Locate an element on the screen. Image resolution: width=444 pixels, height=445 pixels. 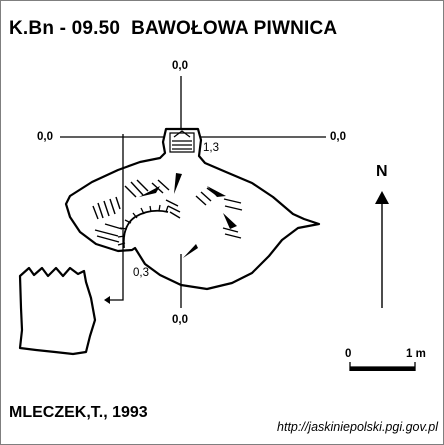
step-ticks is located at coordinates (143, 225).